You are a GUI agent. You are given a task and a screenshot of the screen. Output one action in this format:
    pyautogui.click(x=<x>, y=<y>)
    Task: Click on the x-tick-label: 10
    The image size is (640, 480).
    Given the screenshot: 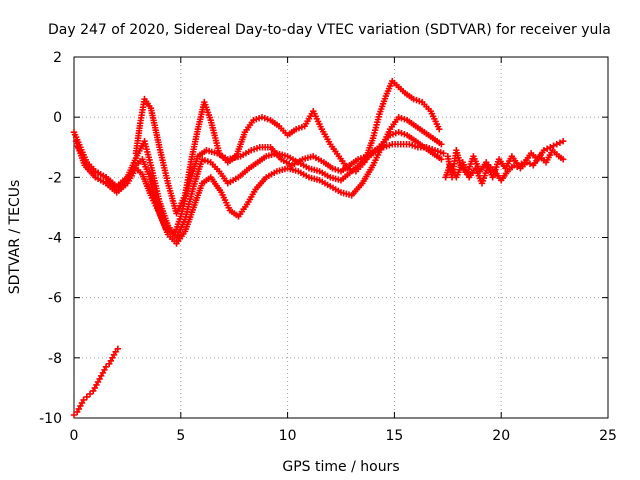 What is the action you would take?
    pyautogui.click(x=288, y=436)
    